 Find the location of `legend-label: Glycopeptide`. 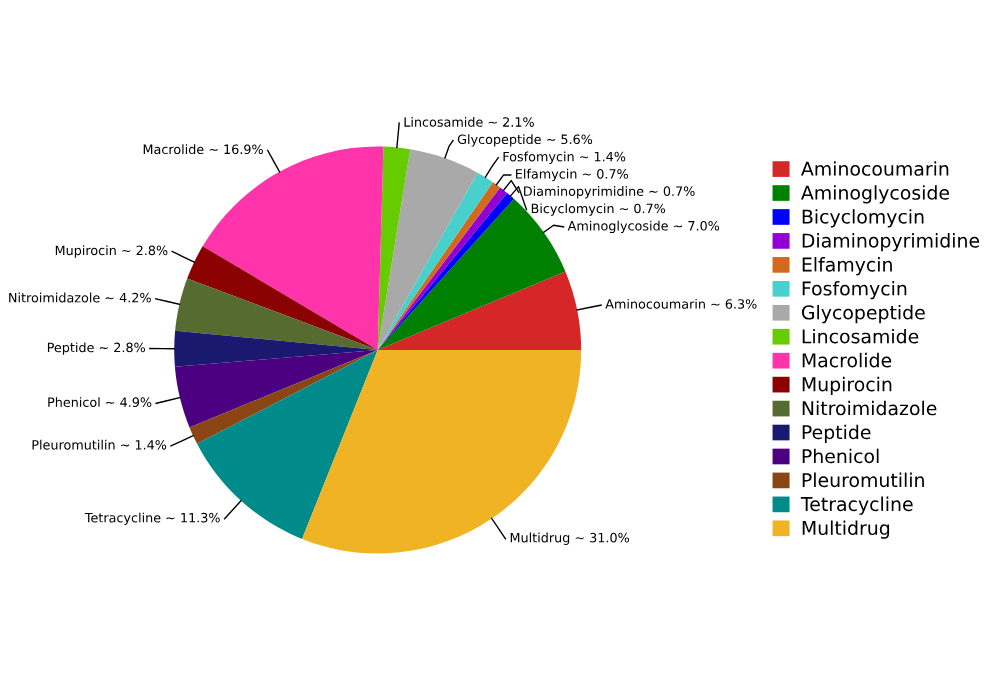

legend-label: Glycopeptide is located at coordinates (863, 314).